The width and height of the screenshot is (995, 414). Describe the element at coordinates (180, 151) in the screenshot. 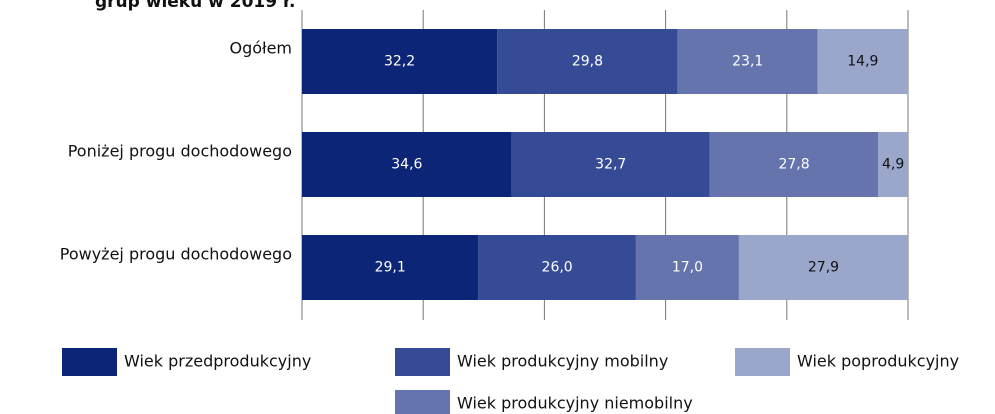

I see `category-label: Poniżej progu dochodowego` at that location.